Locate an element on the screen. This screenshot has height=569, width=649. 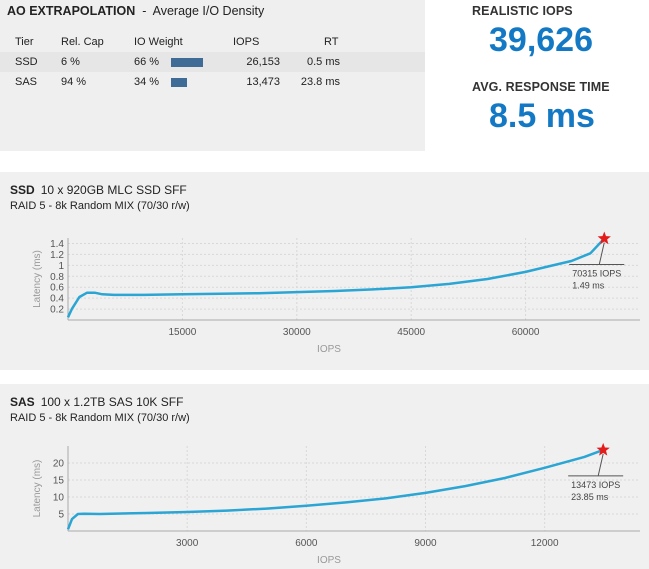
tier-cell: SAS is located at coordinates (26, 82).